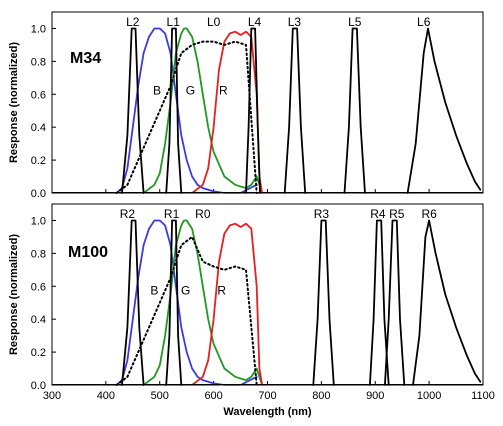 This screenshot has height=426, width=503. What do you see at coordinates (295, 110) in the screenshot?
I see `curve-l3` at bounding box center [295, 110].